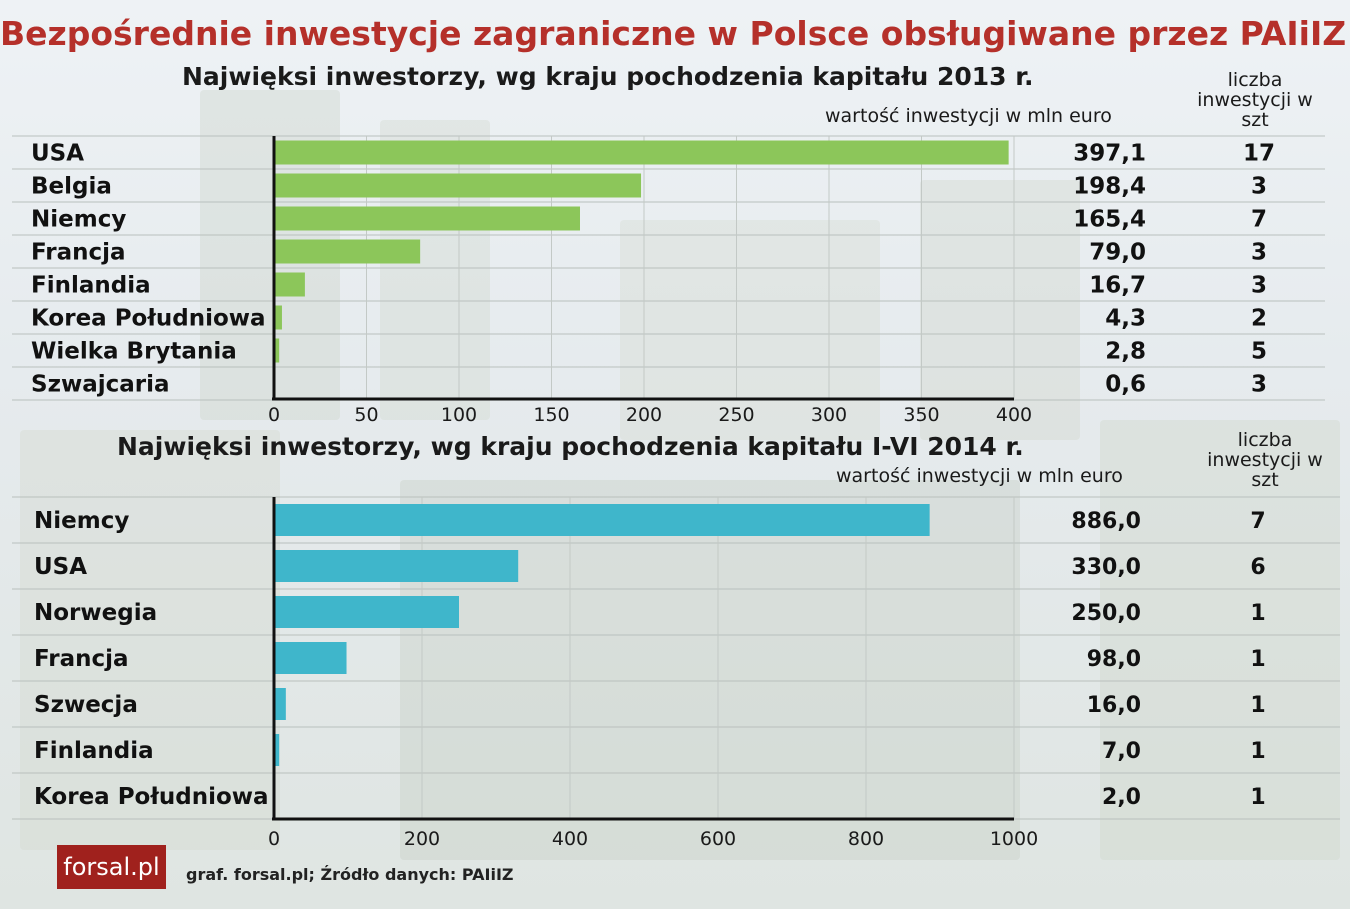 The image size is (1350, 909). What do you see at coordinates (71, 187) in the screenshot?
I see `category-label: Belgia` at bounding box center [71, 187].